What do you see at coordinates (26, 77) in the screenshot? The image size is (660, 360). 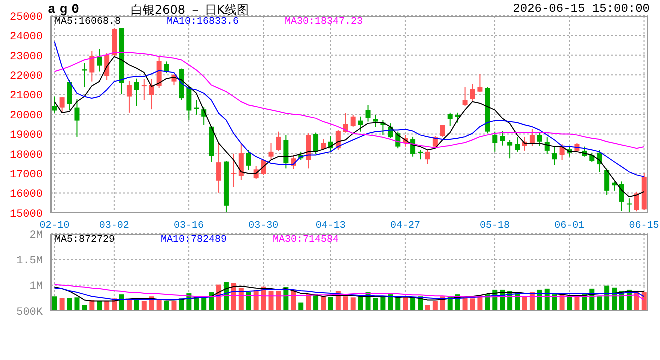 I see `y-tick-label: 22000` at bounding box center [26, 77].